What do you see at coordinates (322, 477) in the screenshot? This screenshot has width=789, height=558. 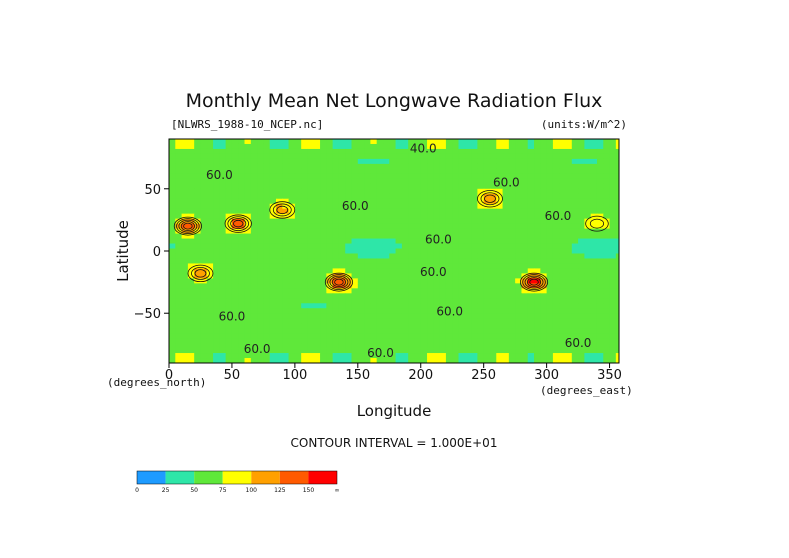 I see `colorbar-swatch` at bounding box center [322, 477].